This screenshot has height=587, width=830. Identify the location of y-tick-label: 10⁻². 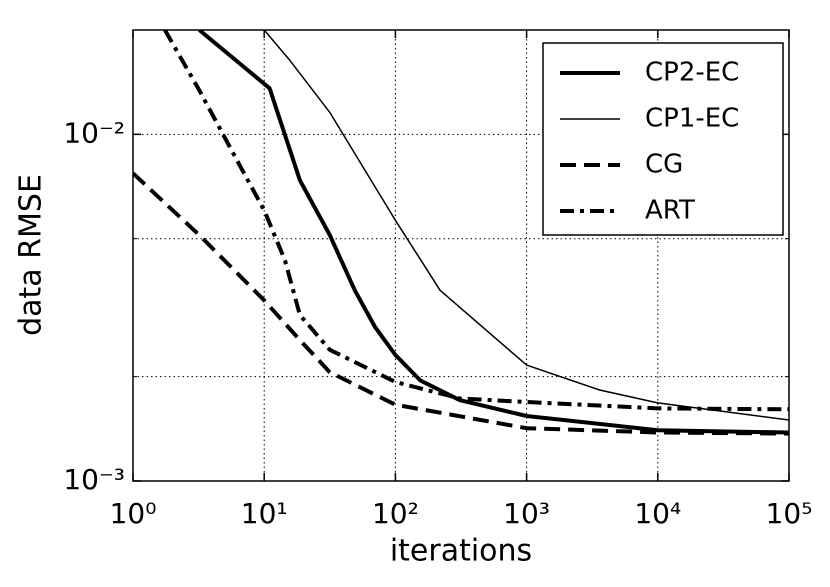
(94, 132).